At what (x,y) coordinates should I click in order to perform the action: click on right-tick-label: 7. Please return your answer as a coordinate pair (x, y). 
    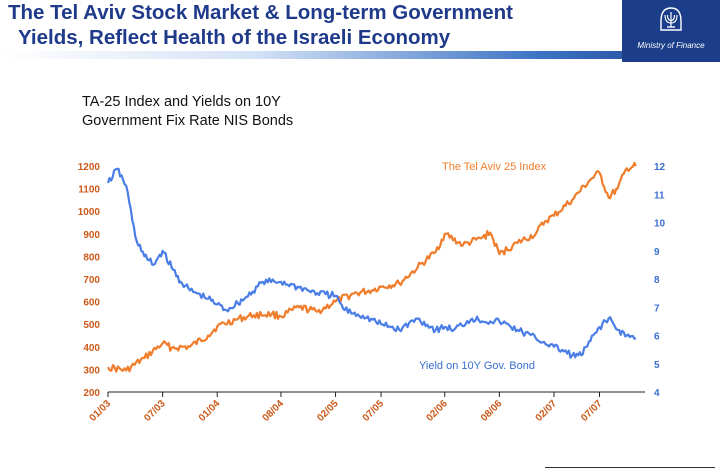
    Looking at the image, I should click on (657, 308).